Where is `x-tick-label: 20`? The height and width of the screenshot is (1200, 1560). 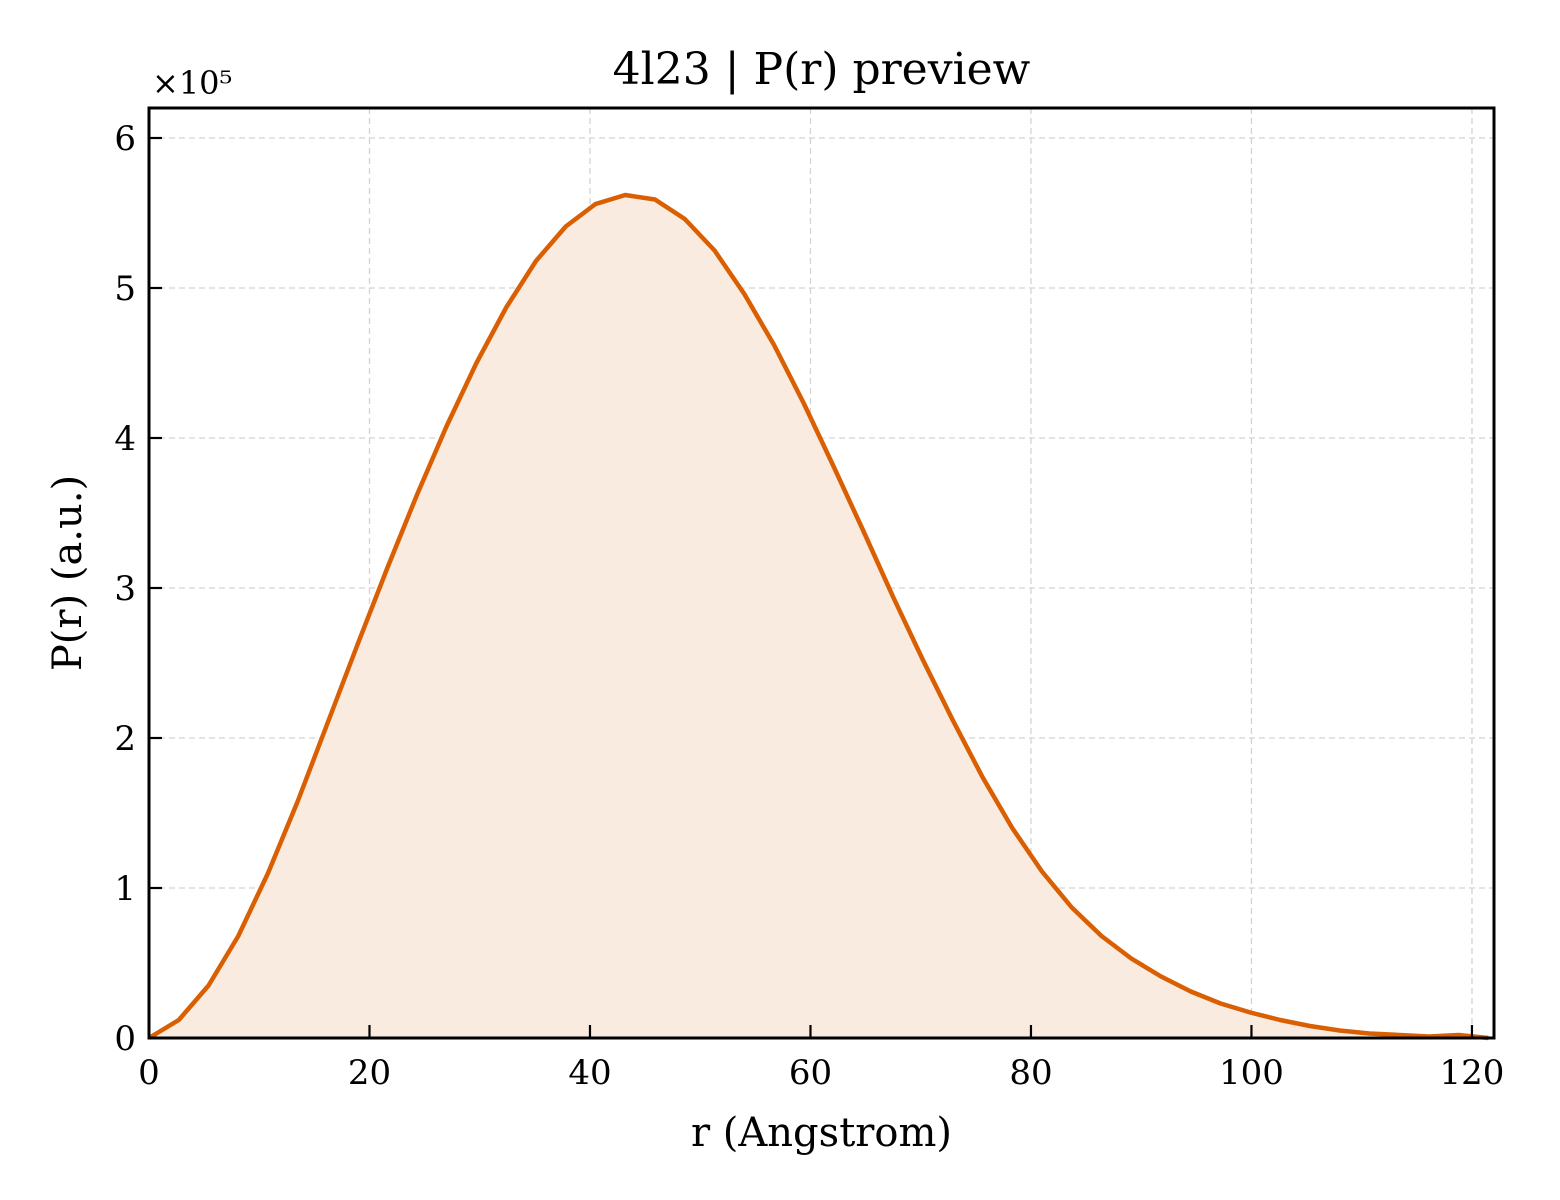 x-tick-label: 20 is located at coordinates (369, 1073).